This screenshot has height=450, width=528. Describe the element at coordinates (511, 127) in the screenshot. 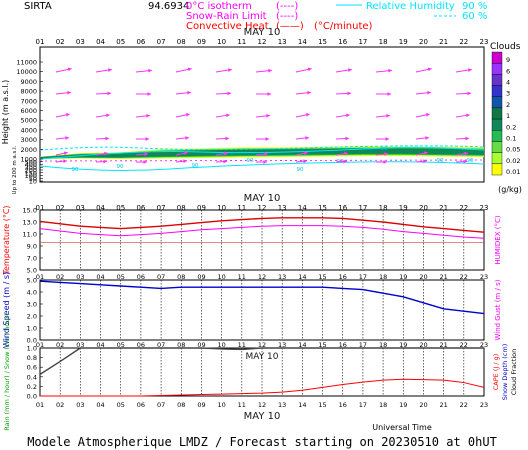

I see `colorbar-tick-label: 0.2` at that location.